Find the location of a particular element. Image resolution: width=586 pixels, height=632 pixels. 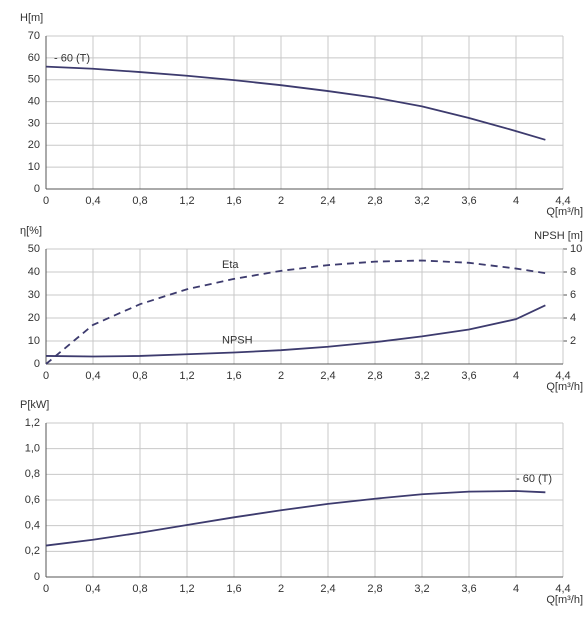

y2-tick-label: 8 is located at coordinates (573, 272).